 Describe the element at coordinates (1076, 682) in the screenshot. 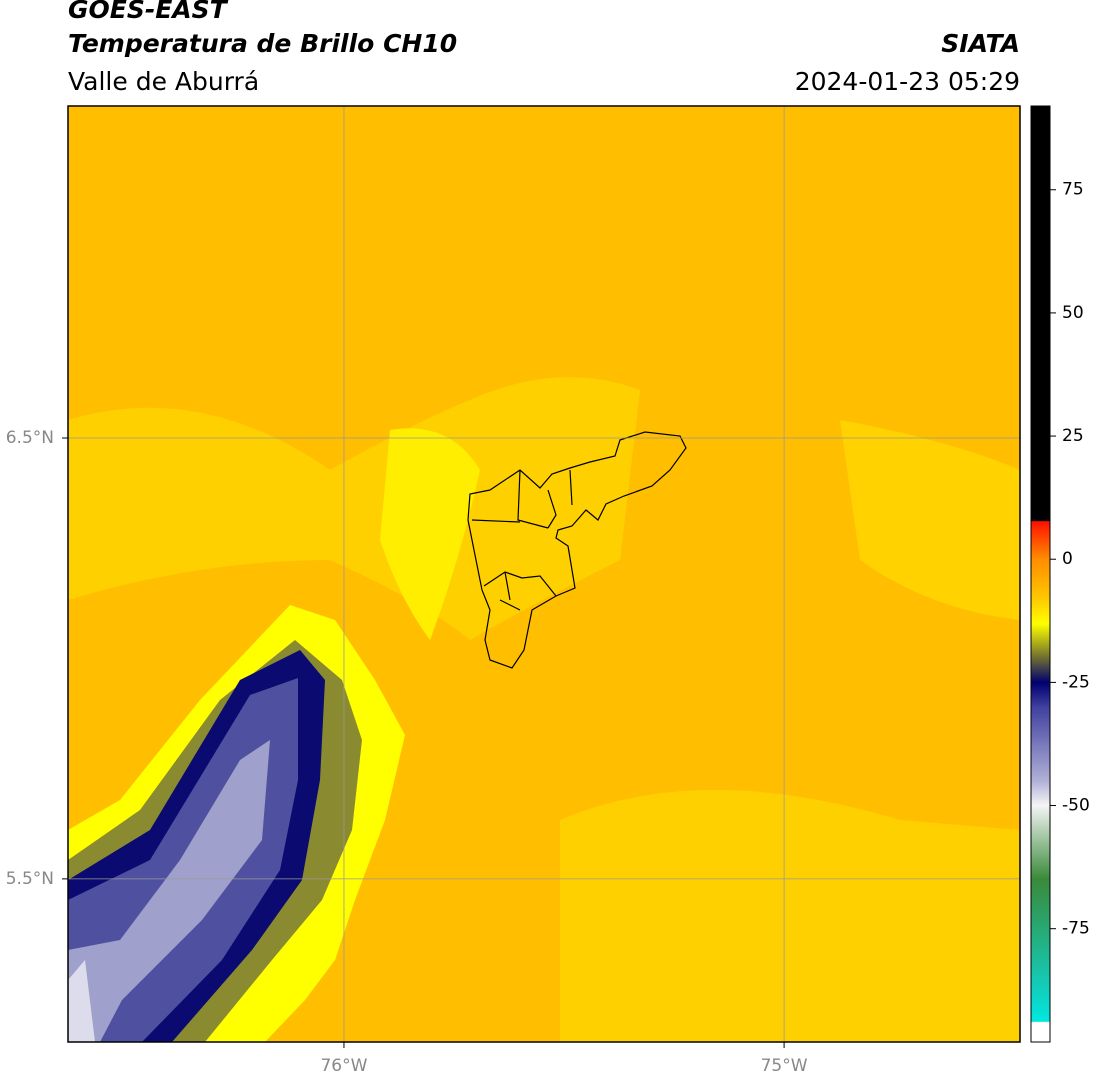

I see `colorbar-tick-label: -25` at that location.